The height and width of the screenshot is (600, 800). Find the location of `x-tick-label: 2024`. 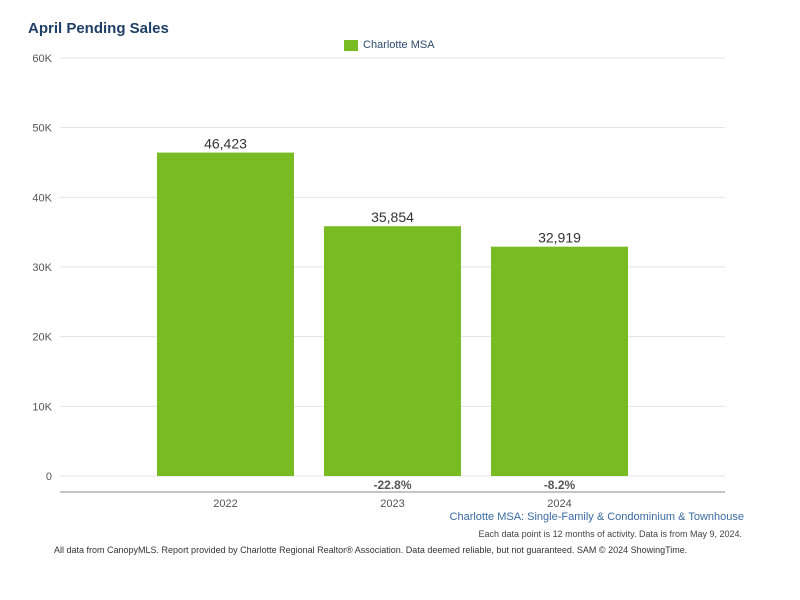

x-tick-label: 2024 is located at coordinates (559, 504).